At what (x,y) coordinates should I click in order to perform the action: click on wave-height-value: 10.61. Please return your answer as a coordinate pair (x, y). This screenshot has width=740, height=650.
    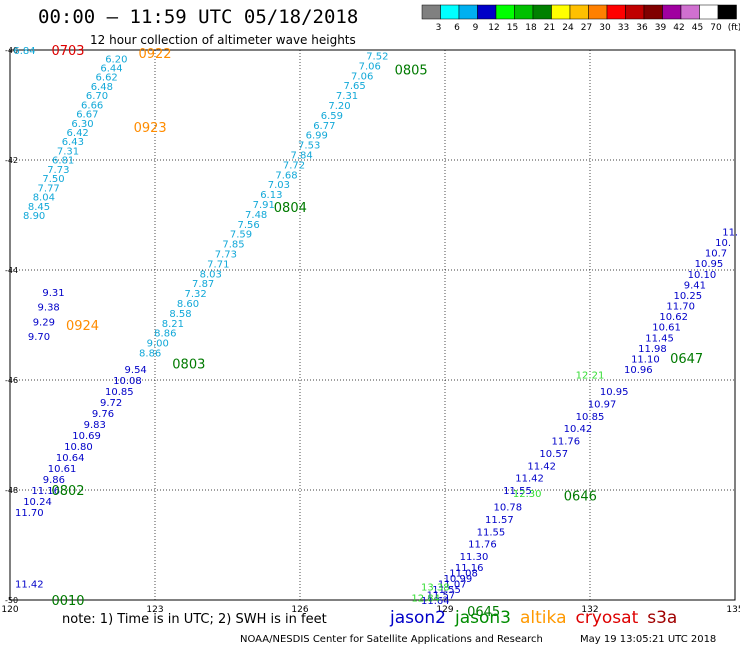
    Looking at the image, I should click on (666, 328).